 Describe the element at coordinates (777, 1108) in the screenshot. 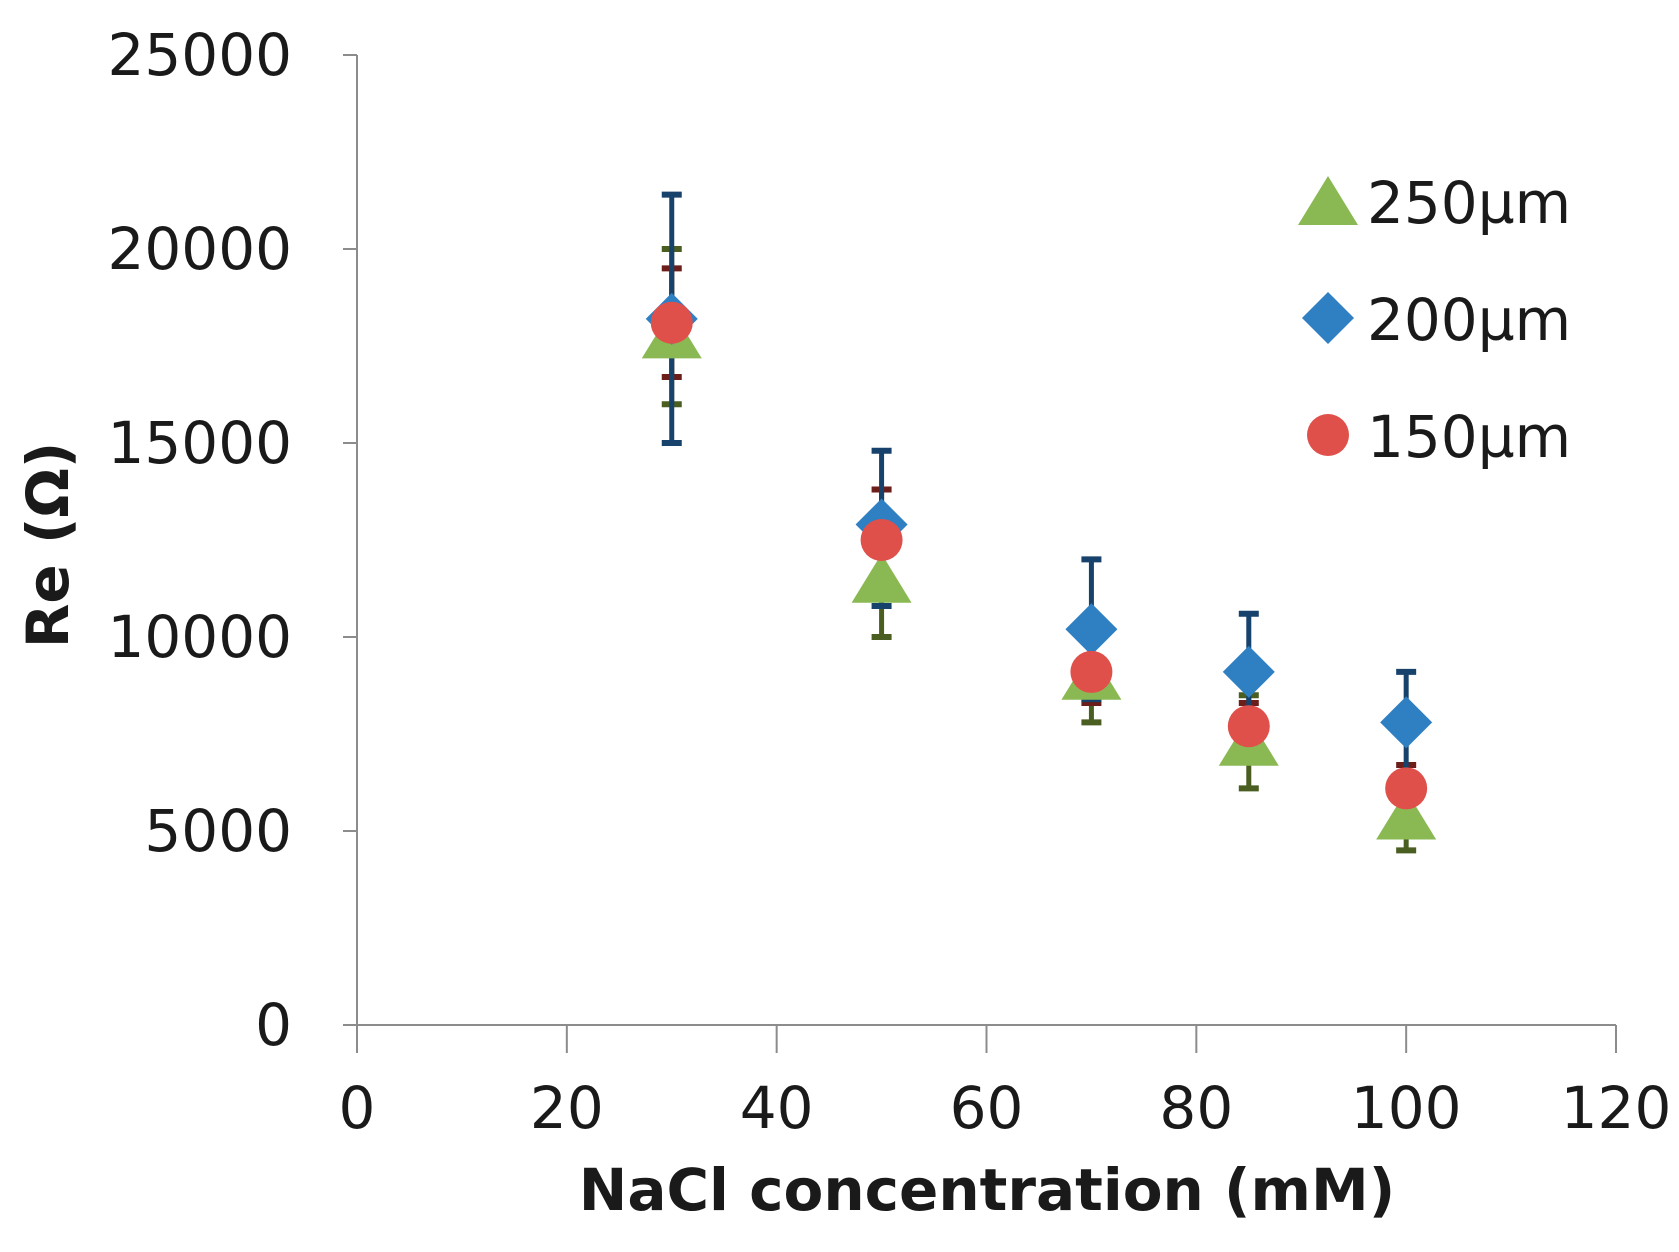

I see `x-tick-label: 40` at that location.